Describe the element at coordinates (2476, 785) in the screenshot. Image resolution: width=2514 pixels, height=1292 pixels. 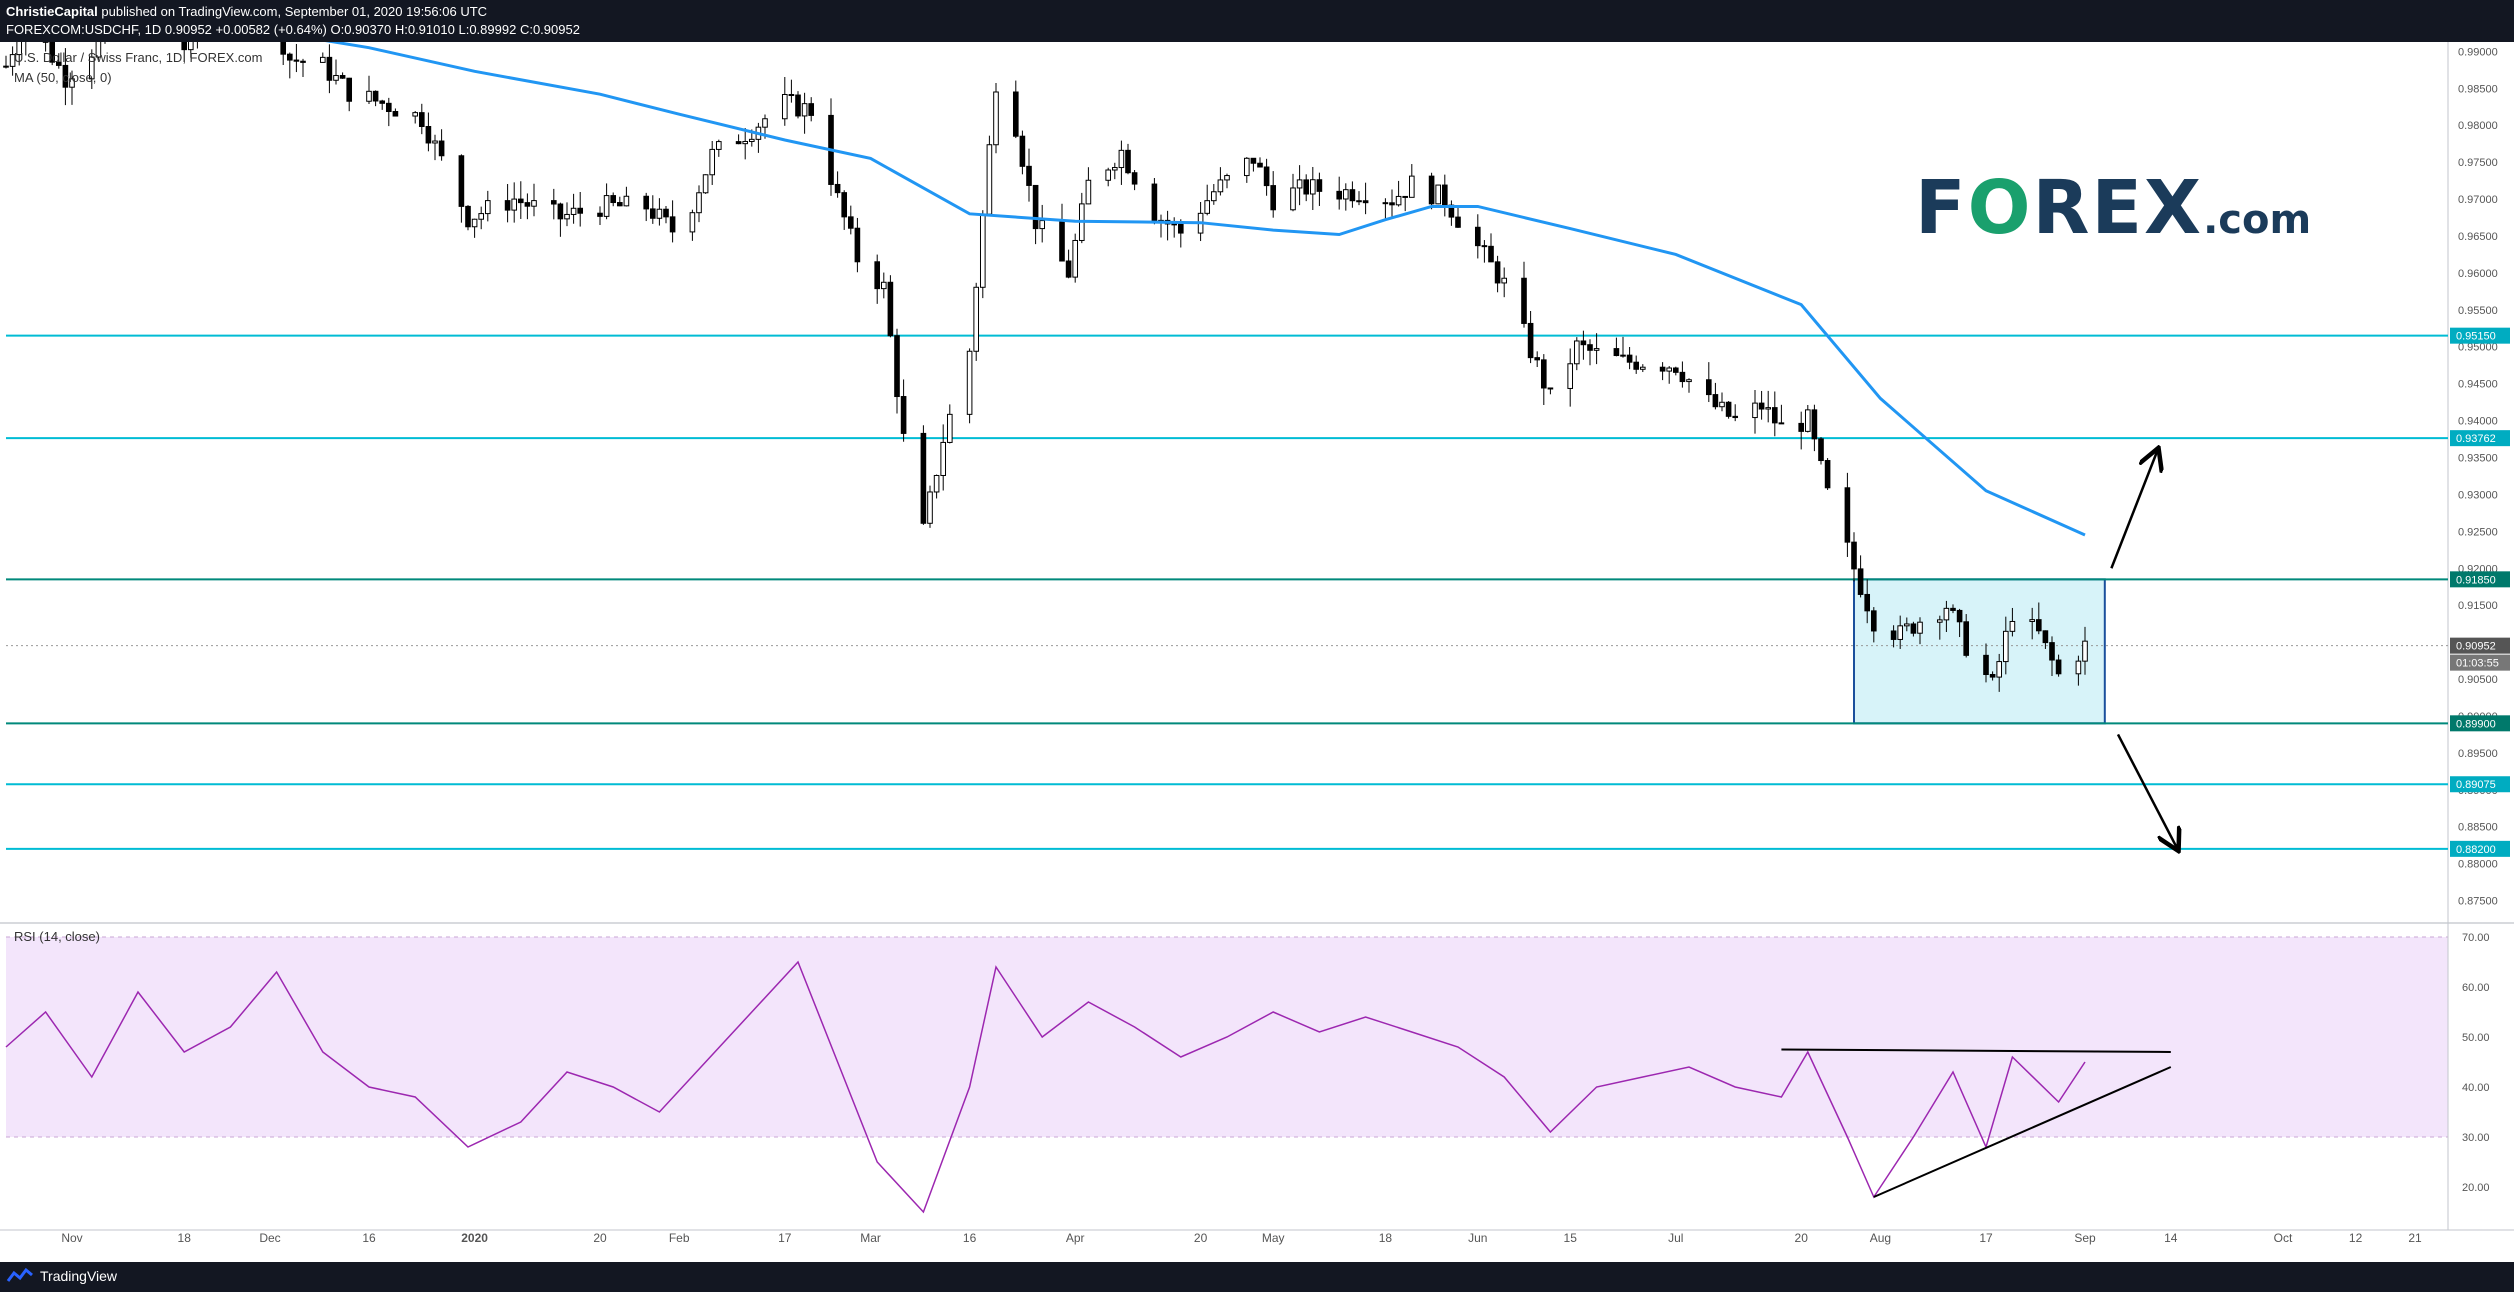
I see `price-level-label: 0.89075` at that location.